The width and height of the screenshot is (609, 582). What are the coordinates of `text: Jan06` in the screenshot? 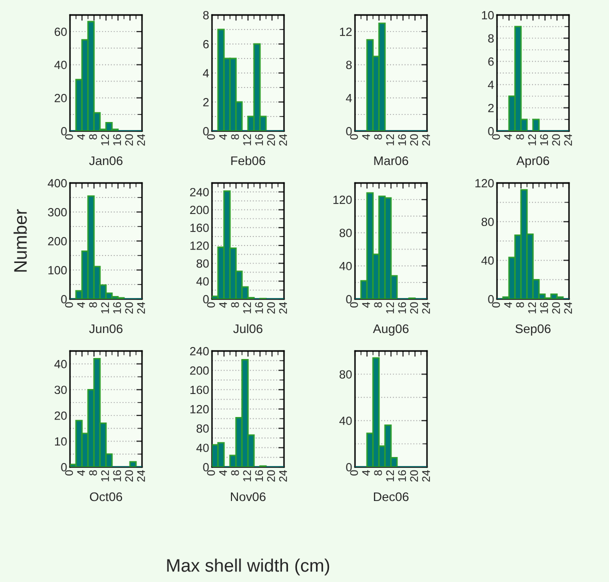 It's located at (105, 161).